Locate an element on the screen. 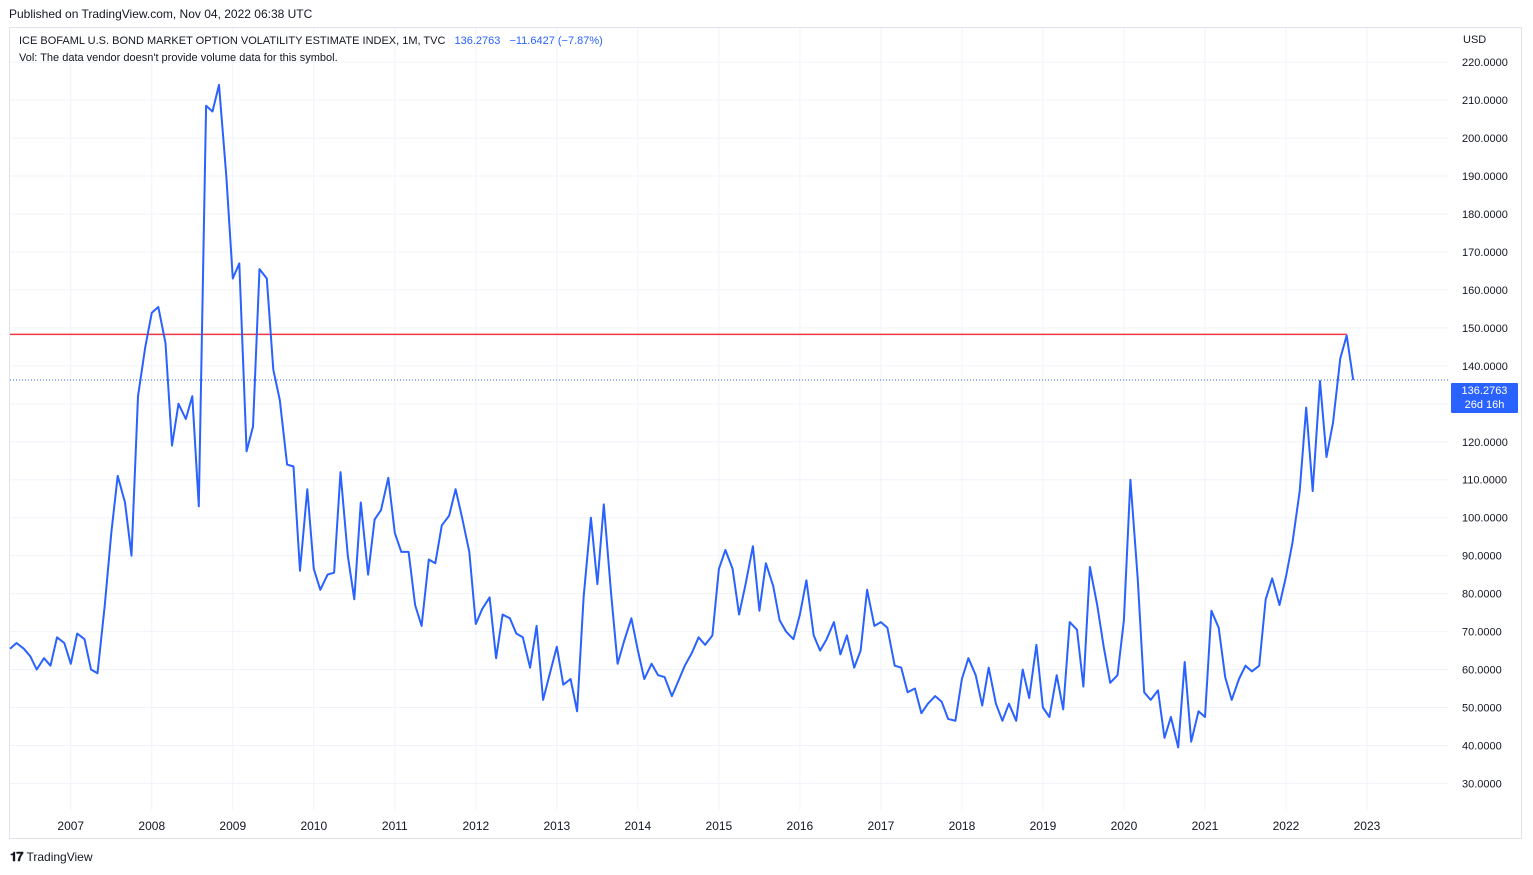 This screenshot has width=1533, height=875. x-tick-label: 2011 is located at coordinates (395, 826).